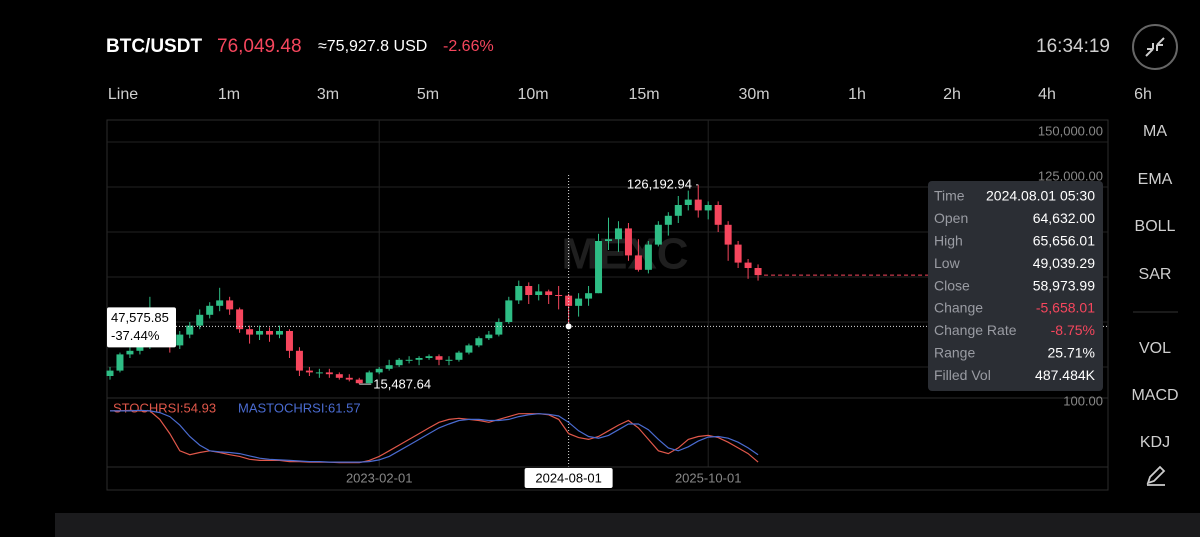 Image resolution: width=1200 pixels, height=537 pixels. I want to click on tooltip-value: 487.484K, so click(1065, 375).